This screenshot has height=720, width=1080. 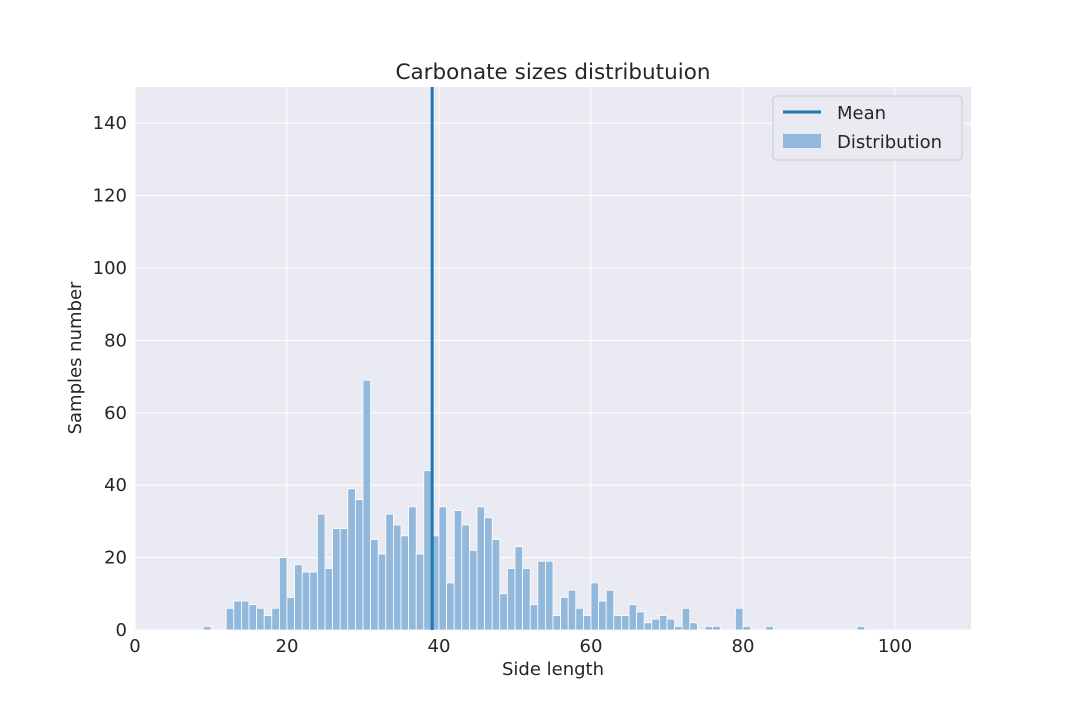 I want to click on x-tick-label: 40, so click(x=439, y=646).